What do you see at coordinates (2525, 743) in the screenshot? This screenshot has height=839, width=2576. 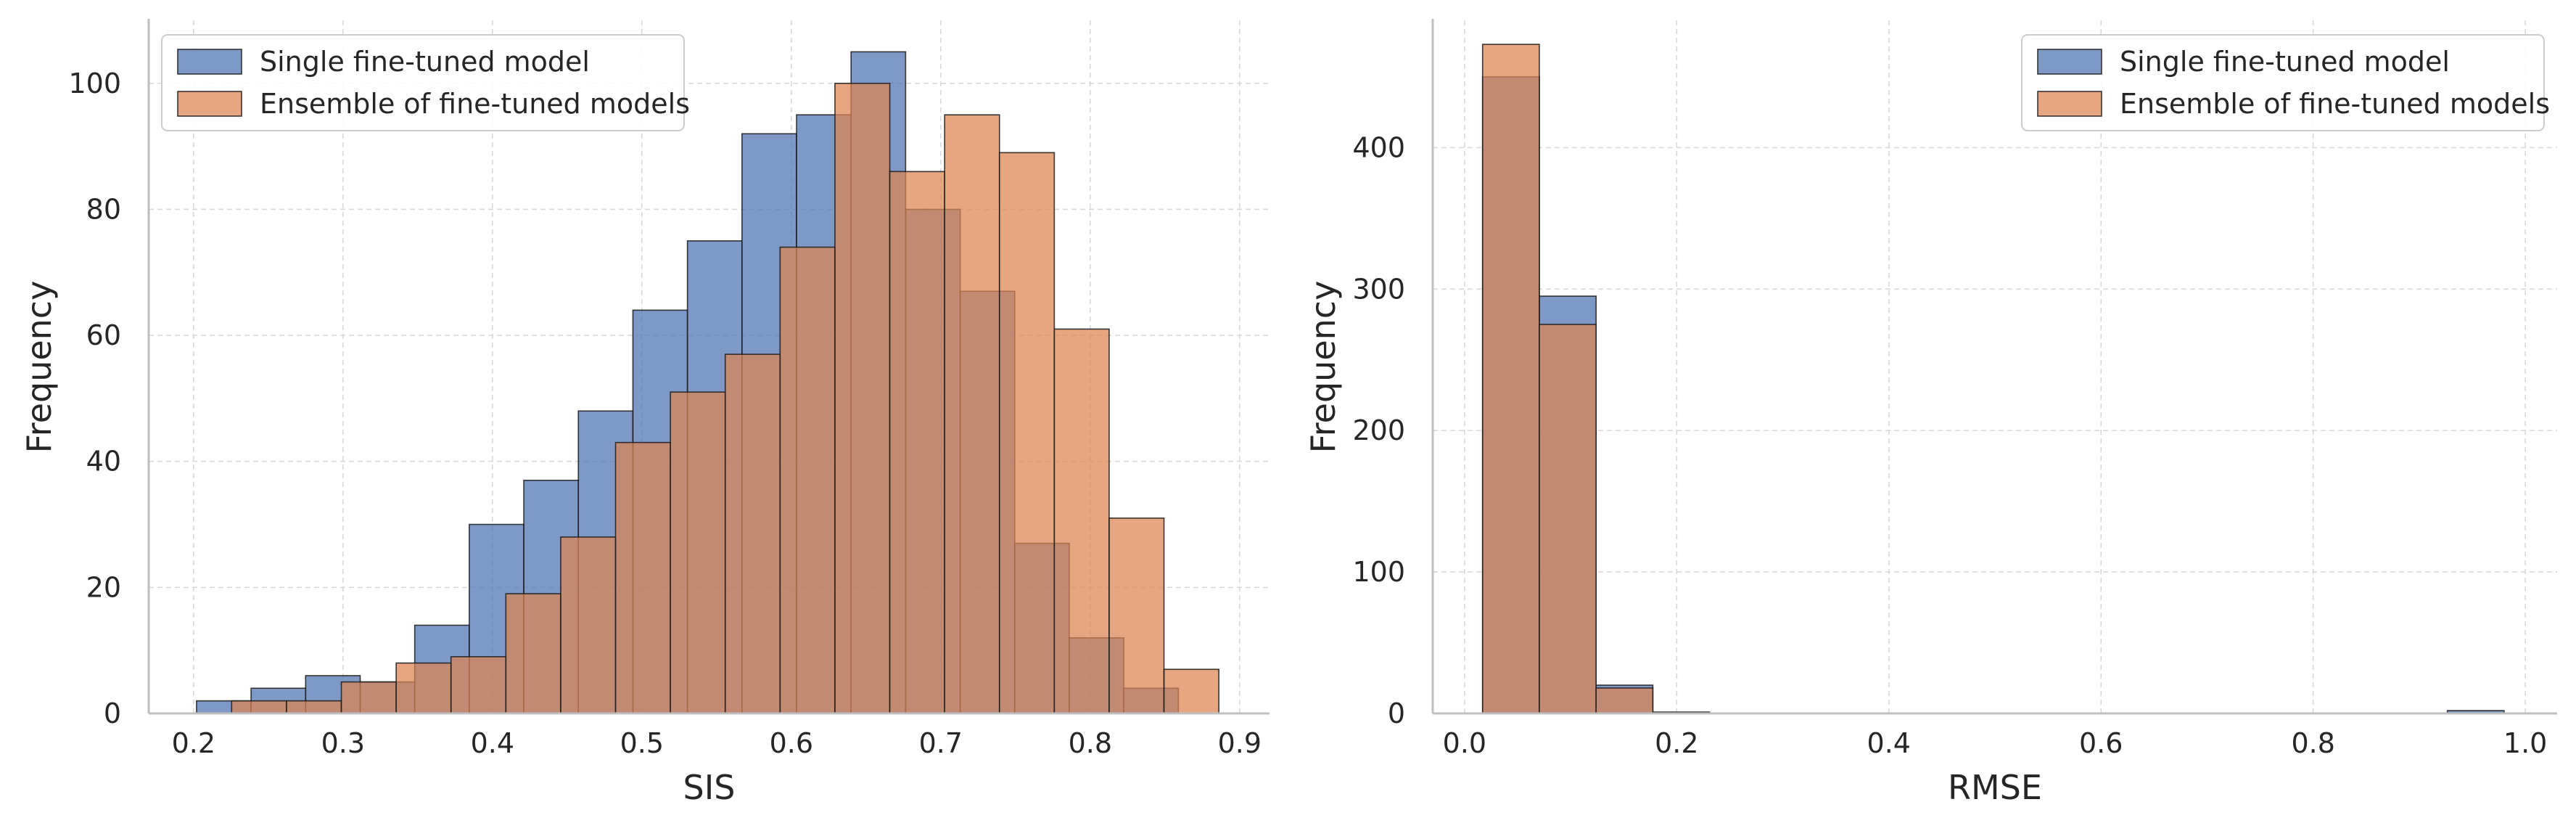 I see `x-tick-label: 1.0` at bounding box center [2525, 743].